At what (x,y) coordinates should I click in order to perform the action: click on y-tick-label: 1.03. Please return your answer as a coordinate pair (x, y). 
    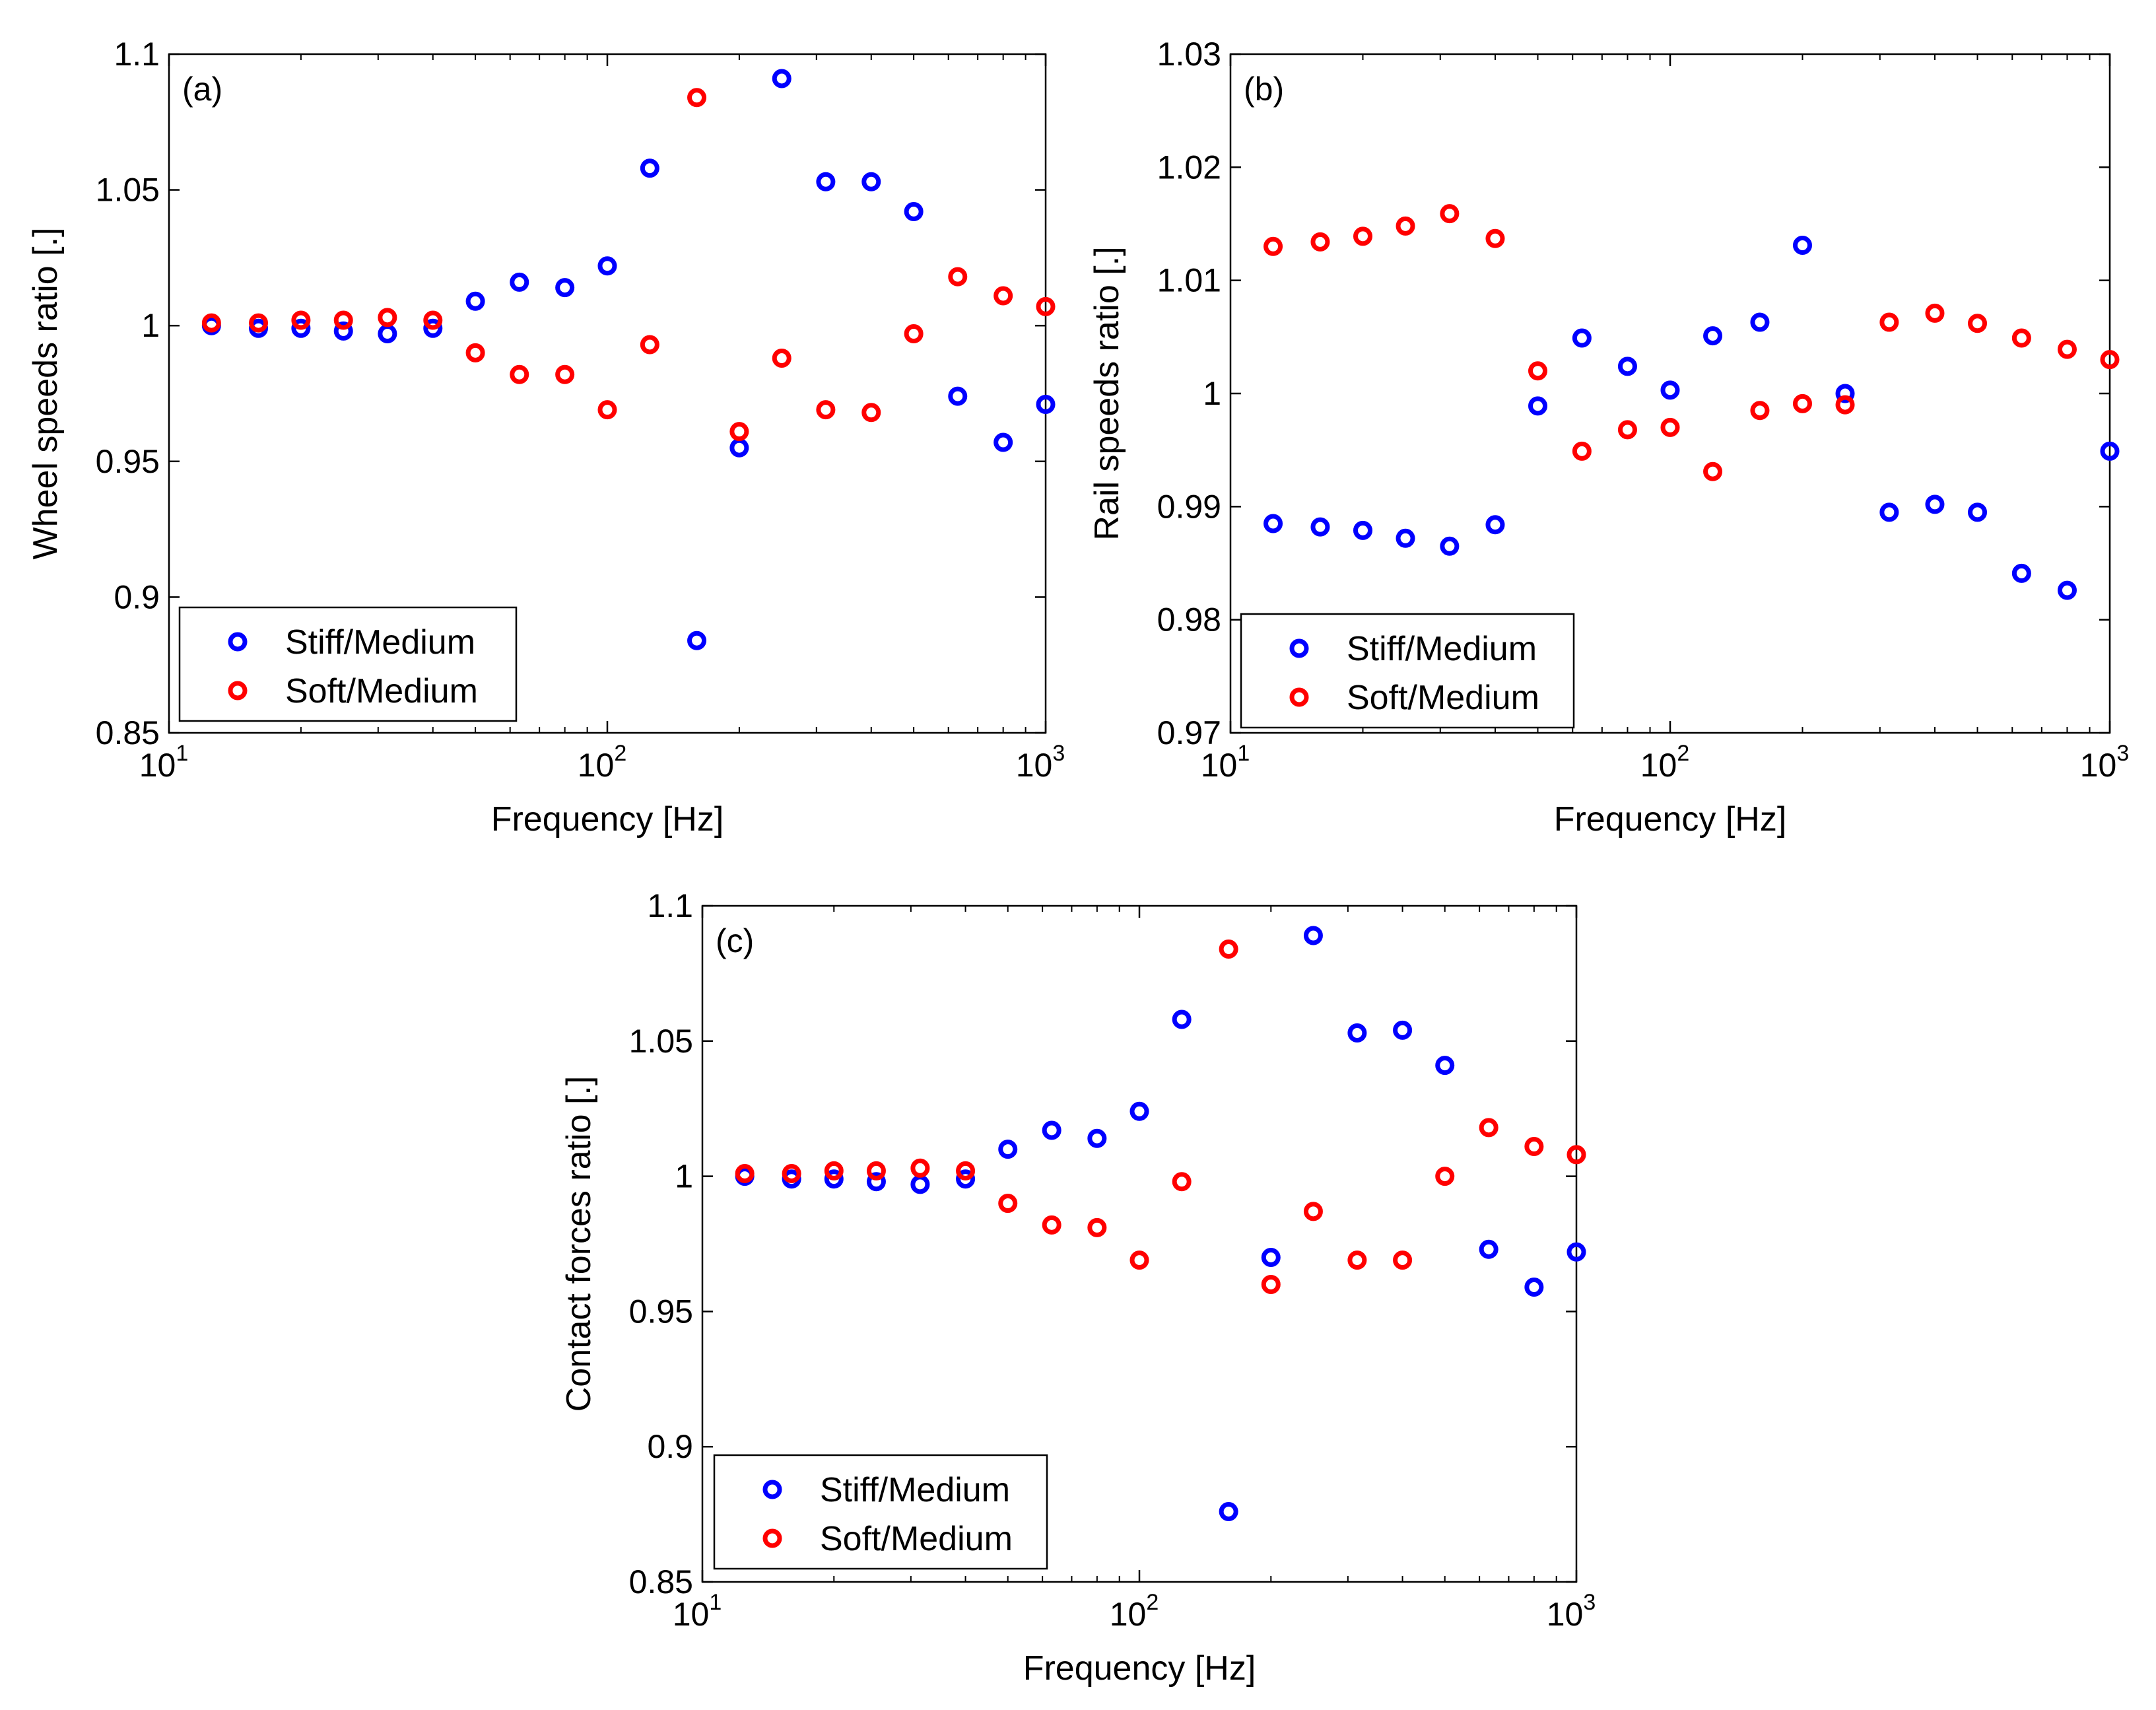
    Looking at the image, I should click on (1189, 54).